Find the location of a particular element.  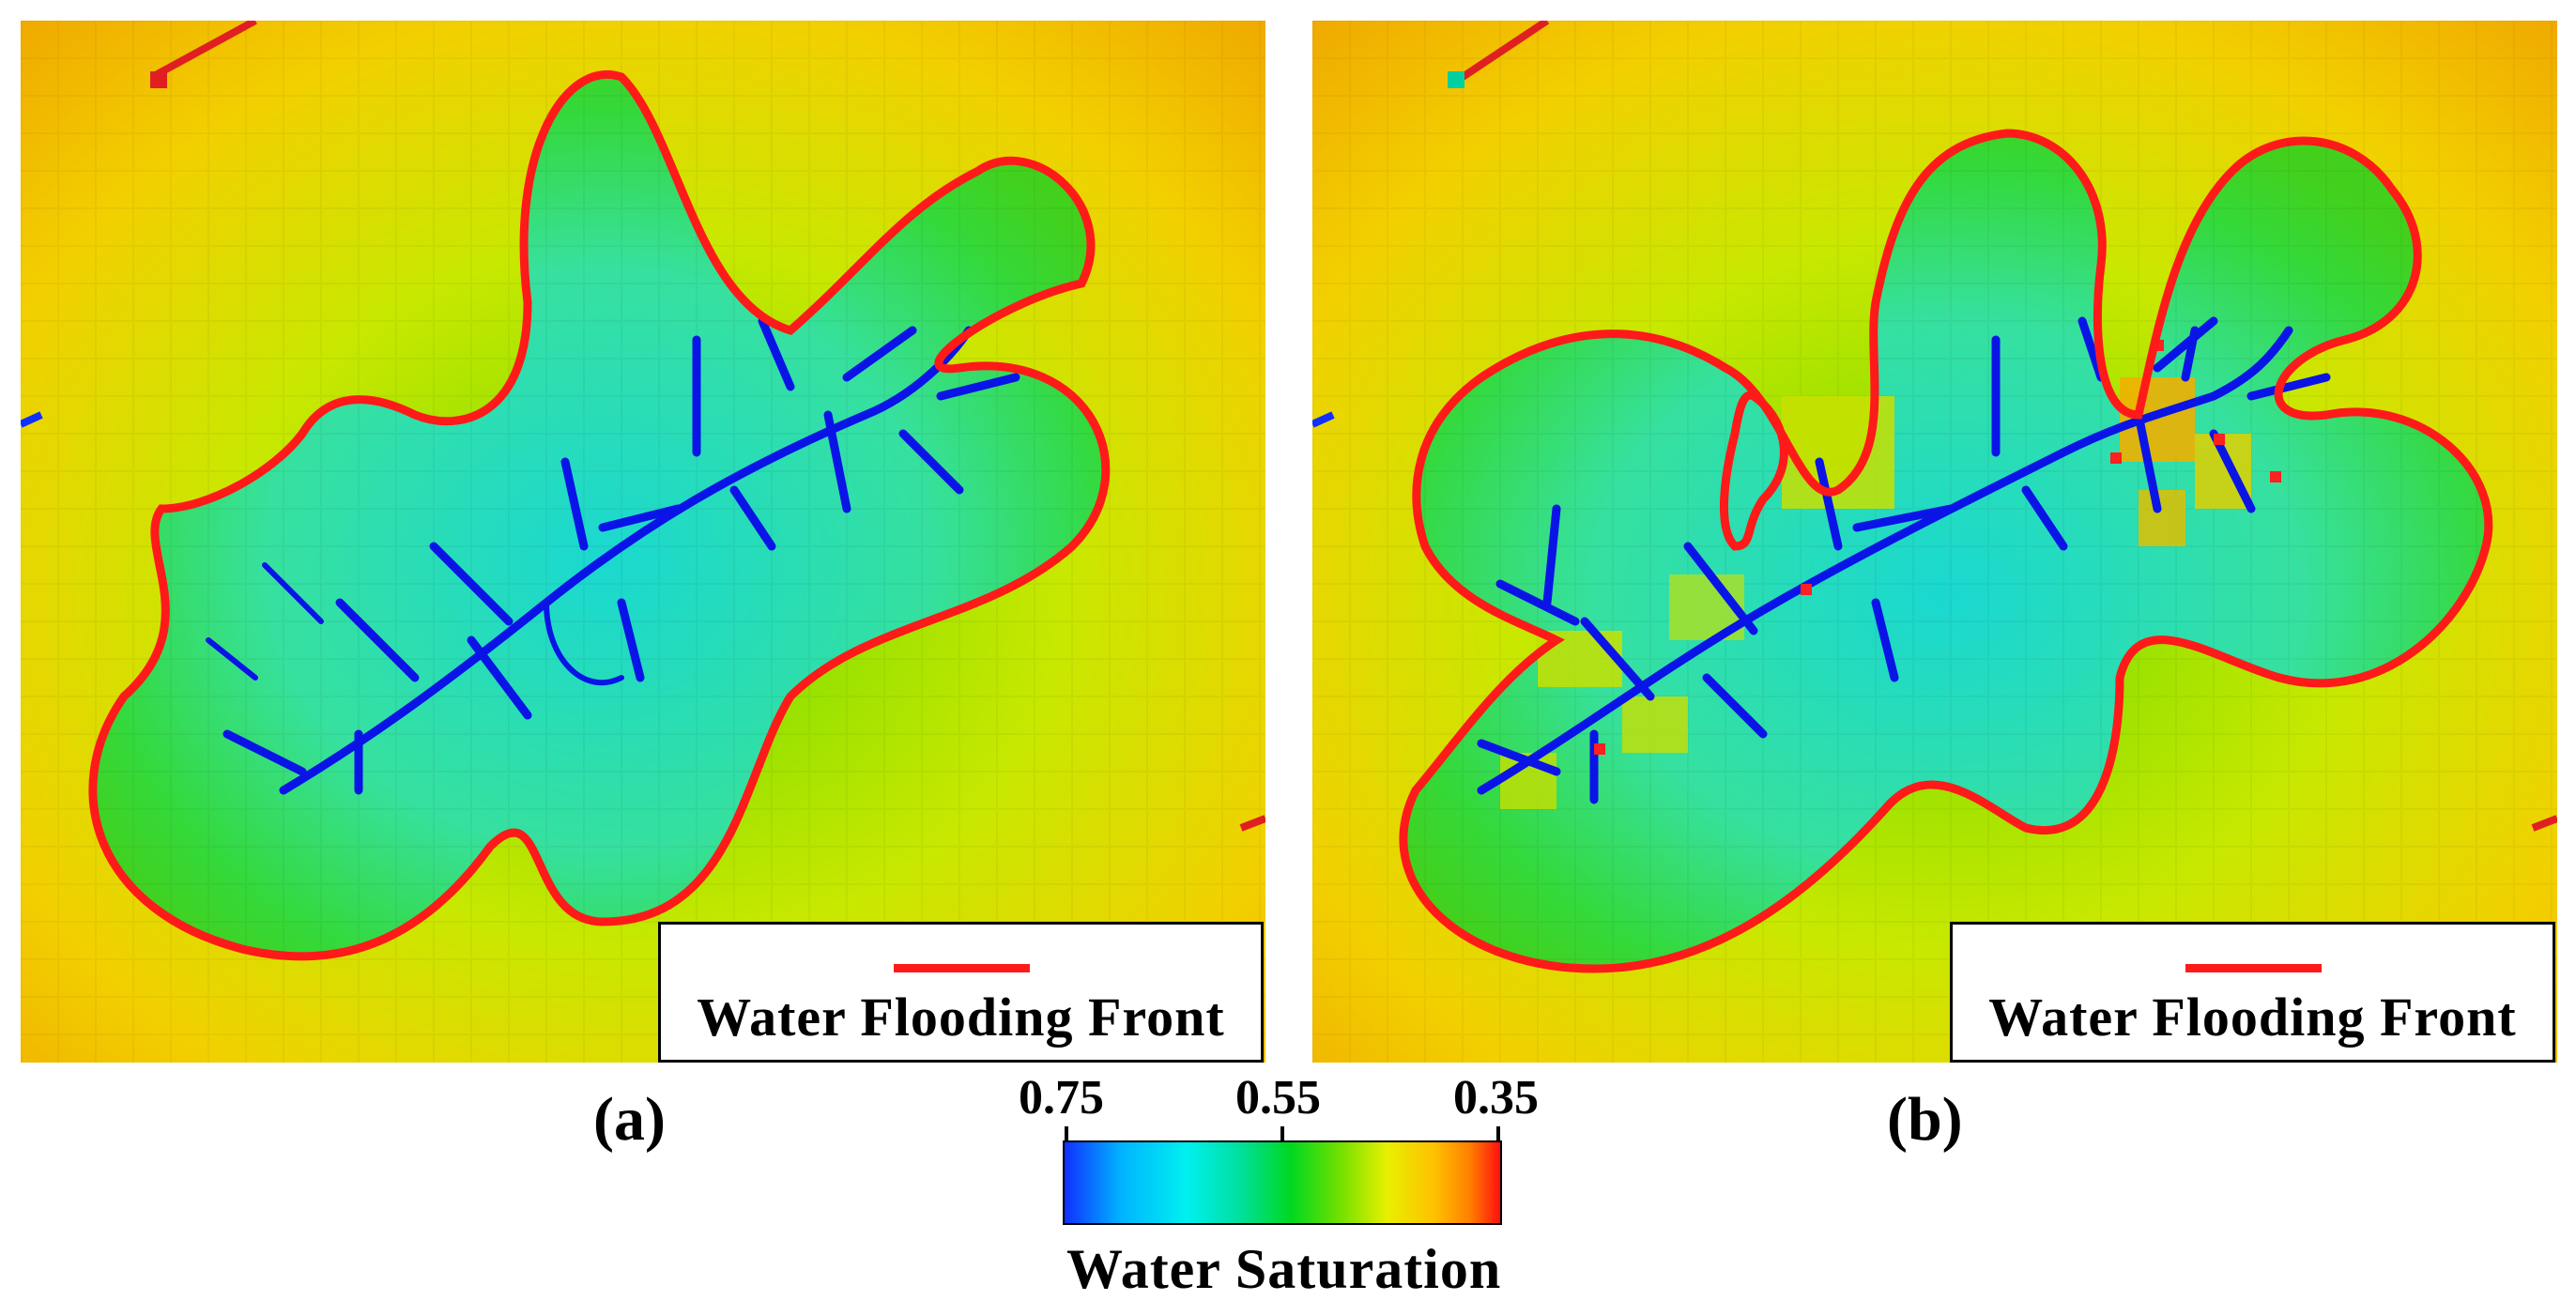

fracture-network-a is located at coordinates (613, 555).